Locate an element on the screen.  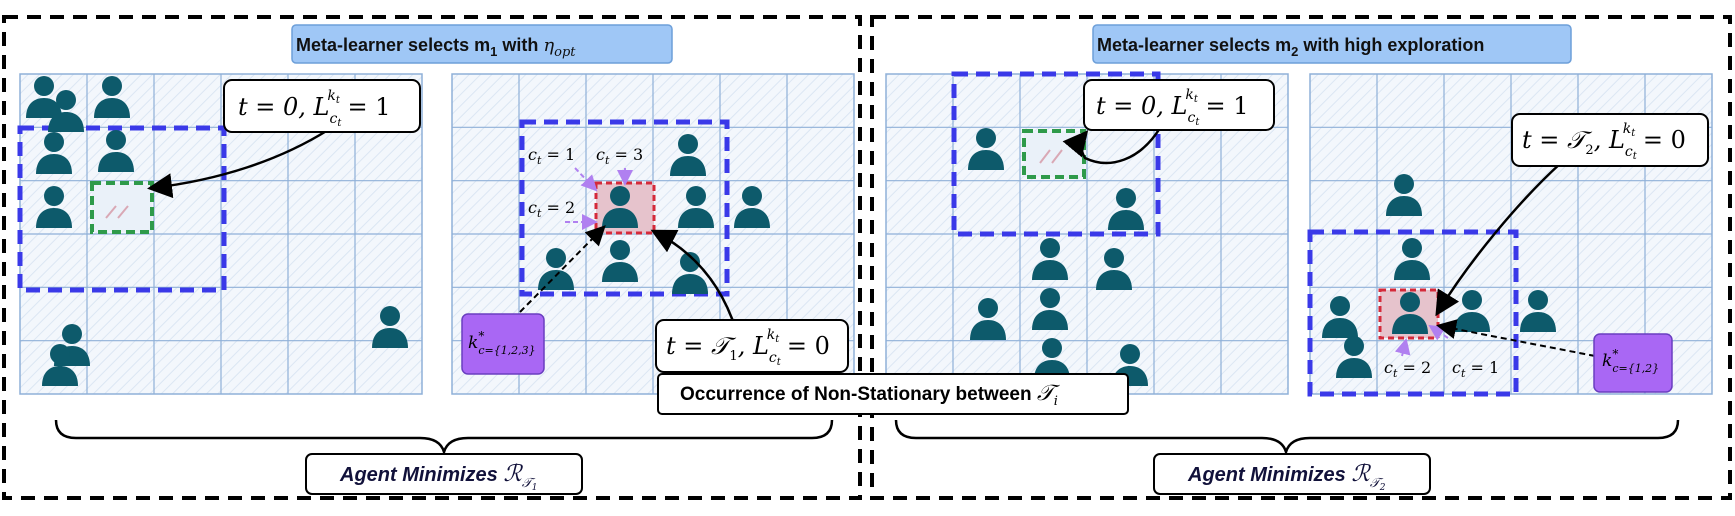
label-left-t0: t = 0, Lctkt = 1 is located at coordinates (322, 106).